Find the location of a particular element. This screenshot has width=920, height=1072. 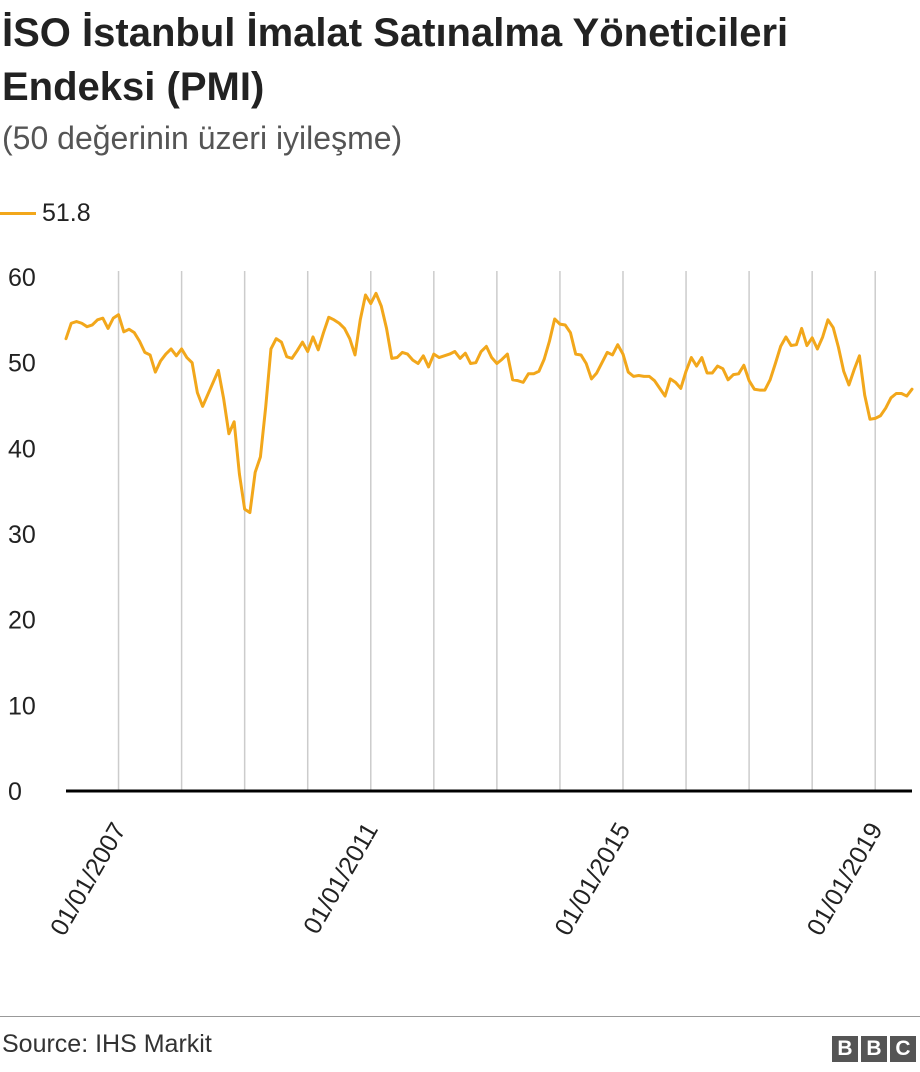

legend-label: 51.8 is located at coordinates (66, 212).